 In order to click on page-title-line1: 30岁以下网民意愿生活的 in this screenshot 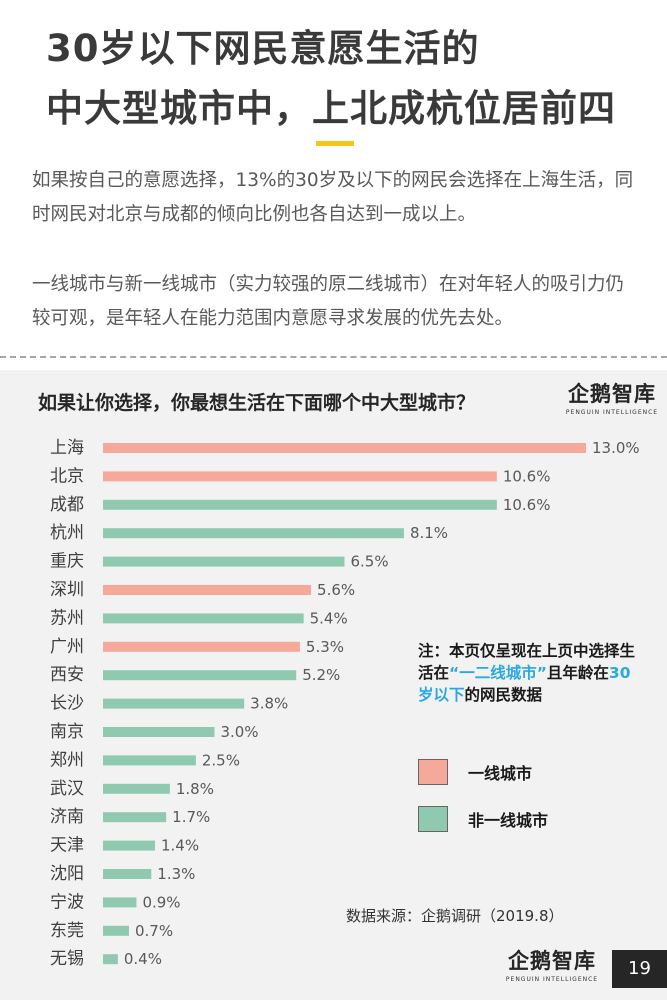, I will do `click(263, 48)`.